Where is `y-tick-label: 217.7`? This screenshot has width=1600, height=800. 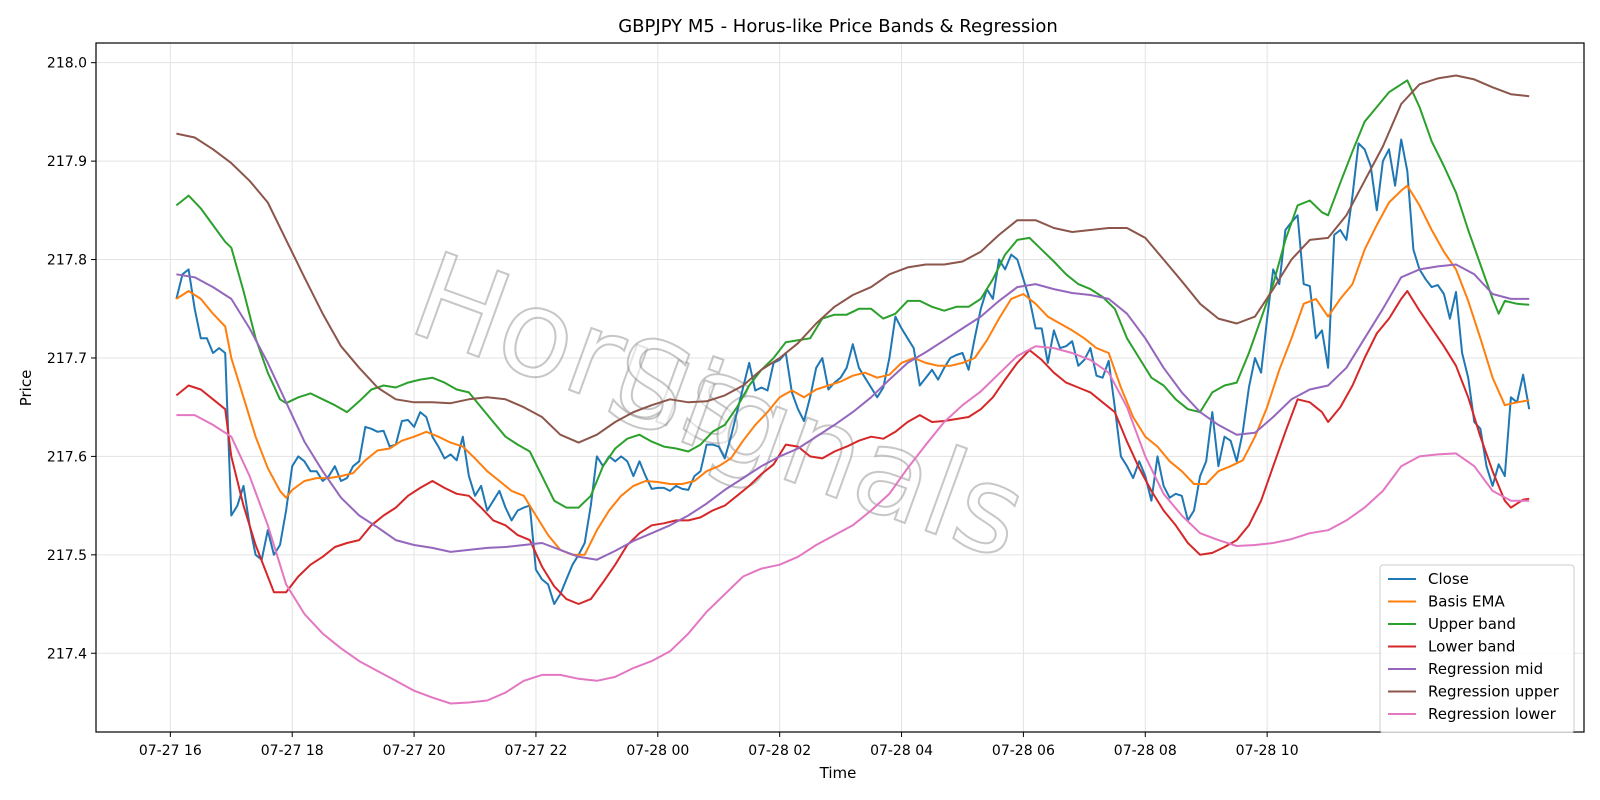
y-tick-label: 217.7 is located at coordinates (67, 359).